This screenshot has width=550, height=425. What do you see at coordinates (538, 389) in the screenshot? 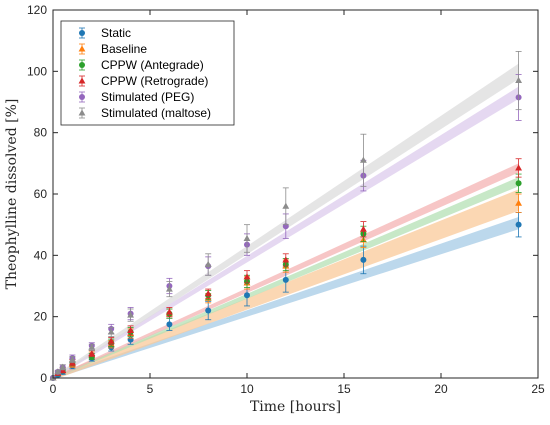
I see `x-tick-label: 25` at bounding box center [538, 389].